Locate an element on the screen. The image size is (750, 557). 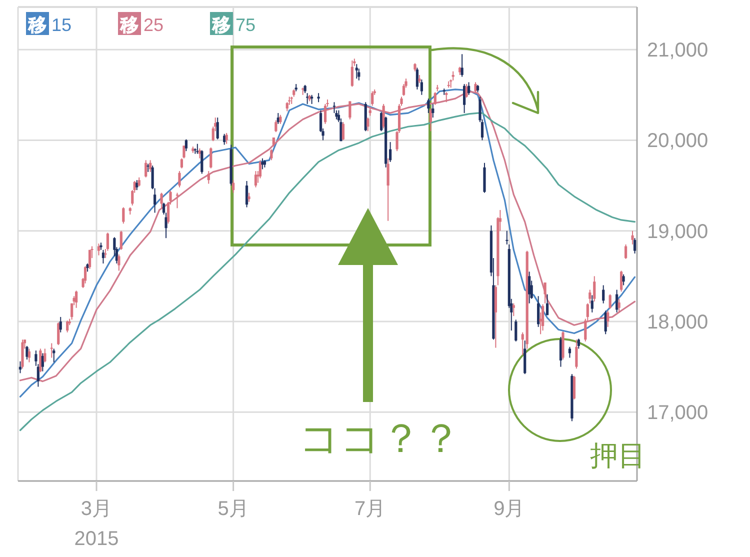
y-tick-label: 21,000 is located at coordinates (677, 51).